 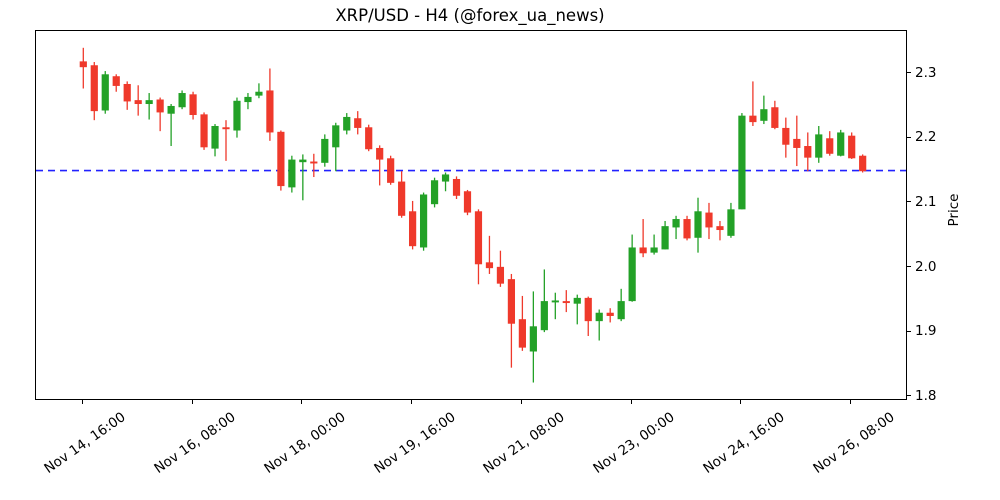 What do you see at coordinates (926, 331) in the screenshot?
I see `y-tick-label: 1.9` at bounding box center [926, 331].